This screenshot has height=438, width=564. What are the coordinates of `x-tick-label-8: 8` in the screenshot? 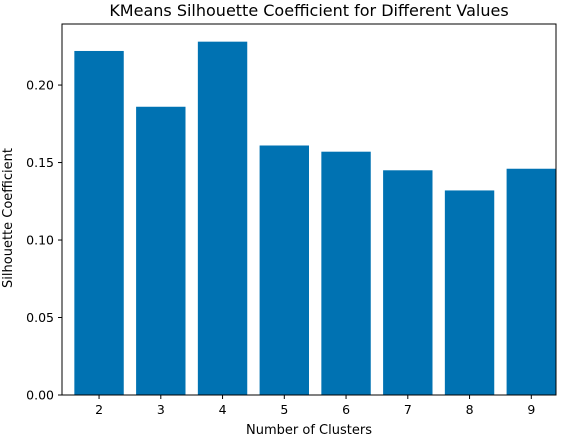 It's located at (470, 409).